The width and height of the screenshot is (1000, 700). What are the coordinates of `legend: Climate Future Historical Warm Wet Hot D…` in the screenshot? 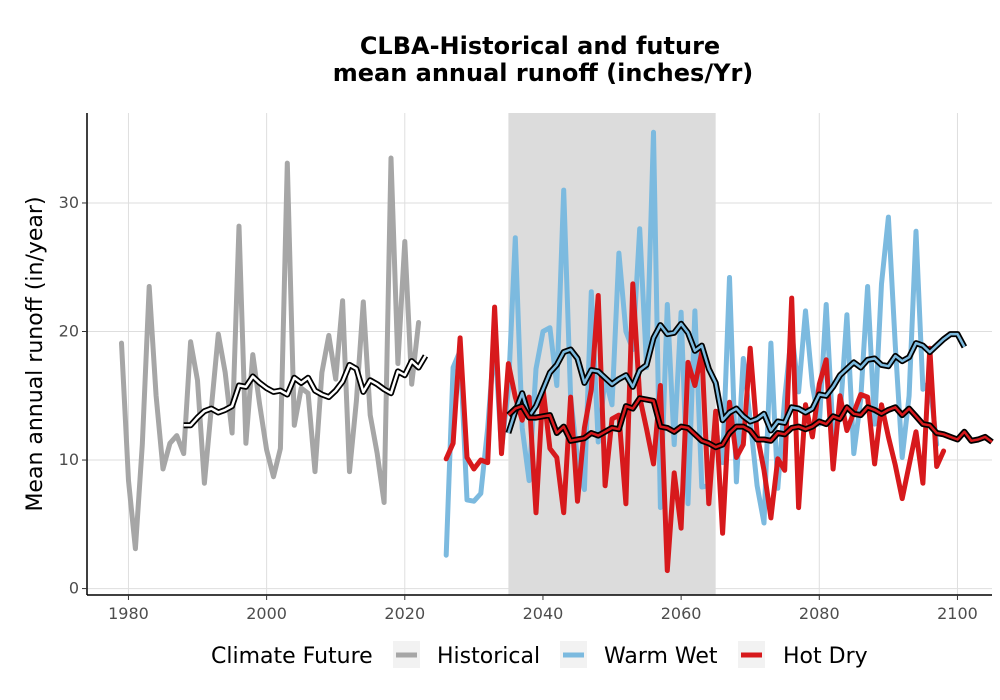 It's located at (539, 655).